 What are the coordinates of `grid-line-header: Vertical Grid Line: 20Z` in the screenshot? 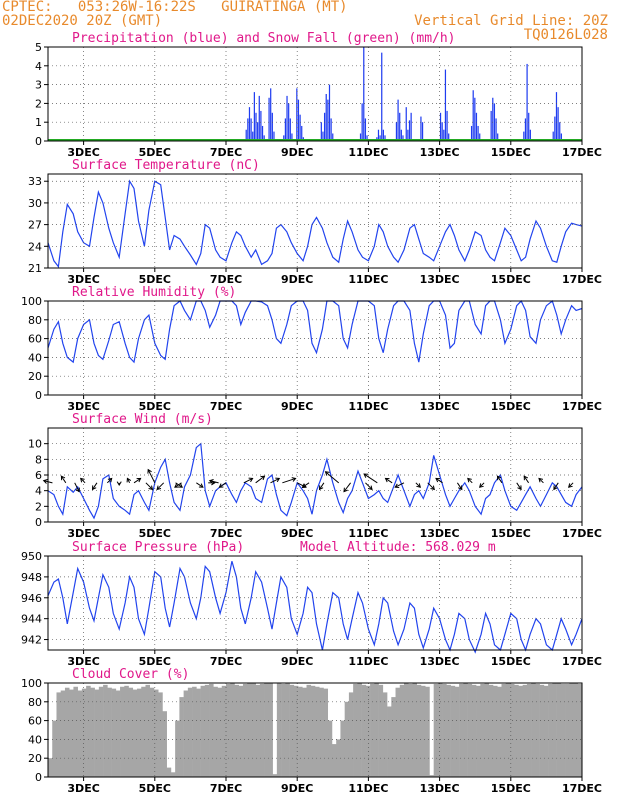 It's located at (511, 21).